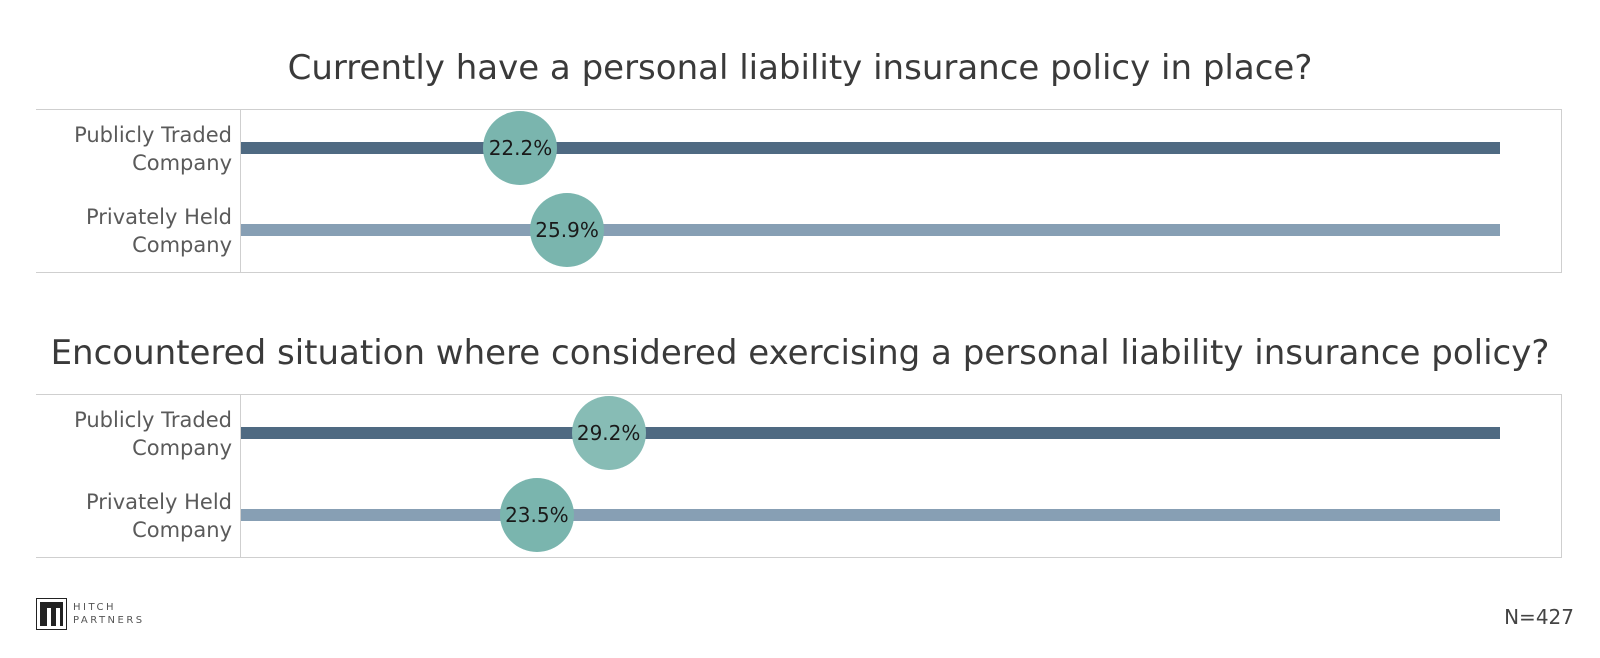  I want to click on value-marker-public: 22.2%, so click(520, 148).